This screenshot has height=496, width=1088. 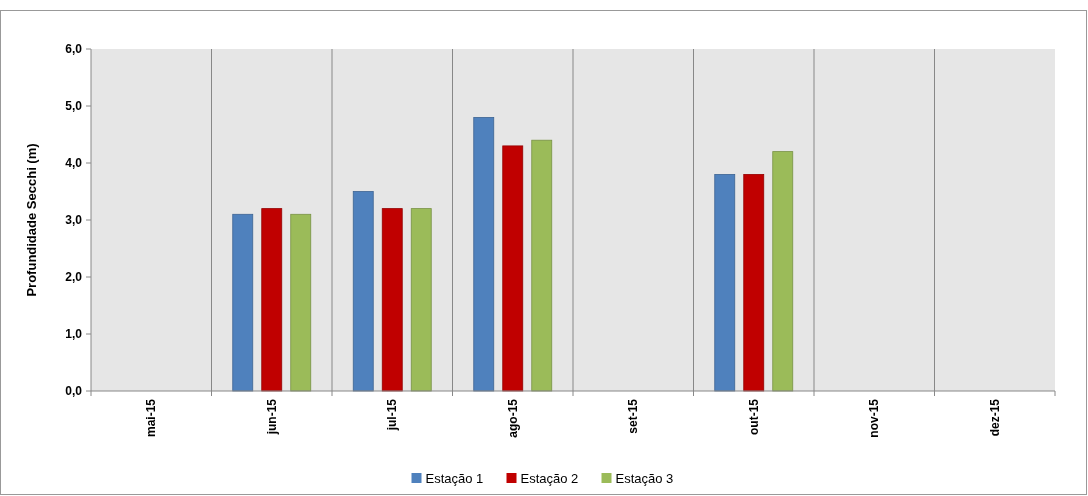 I want to click on x-tick-label: jun-15, so click(x=271, y=417).